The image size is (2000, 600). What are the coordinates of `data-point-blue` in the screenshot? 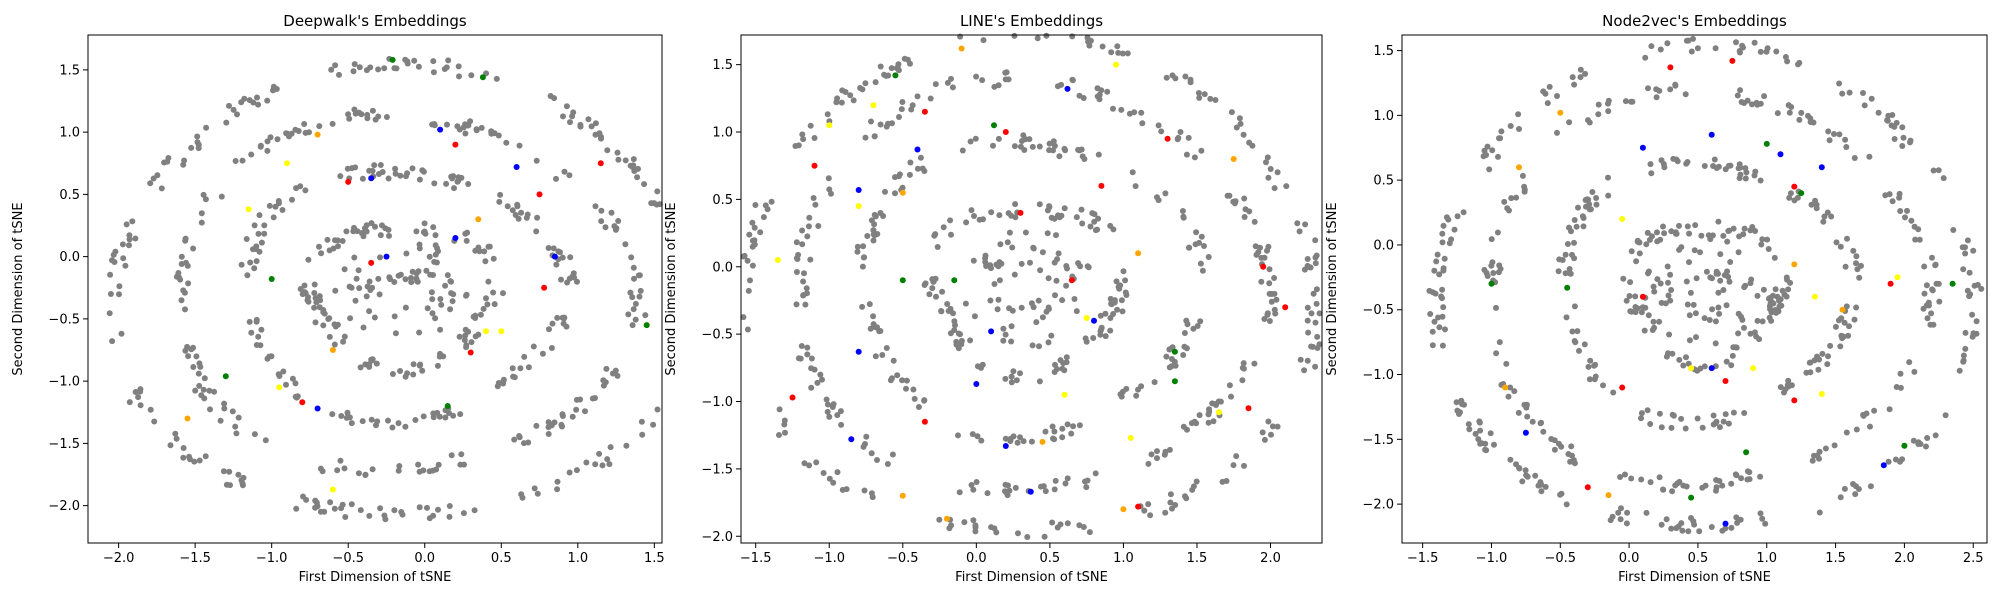 It's located at (991, 331).